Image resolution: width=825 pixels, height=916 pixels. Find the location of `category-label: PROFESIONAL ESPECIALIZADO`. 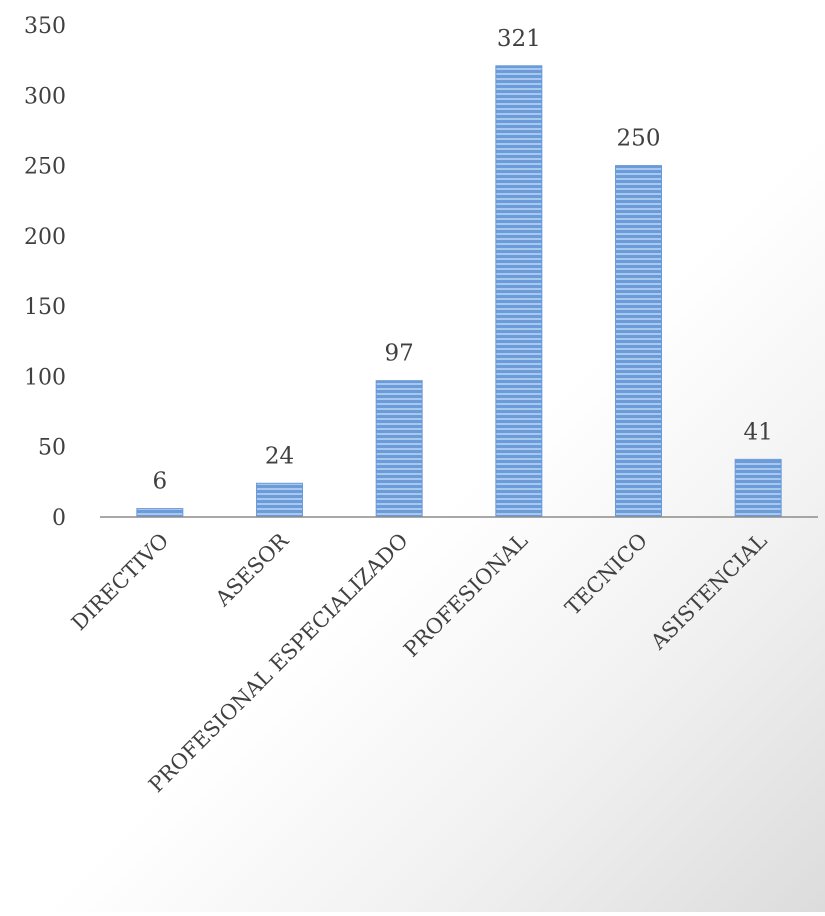

category-label: PROFESIONAL ESPECIALIZADO is located at coordinates (278, 663).